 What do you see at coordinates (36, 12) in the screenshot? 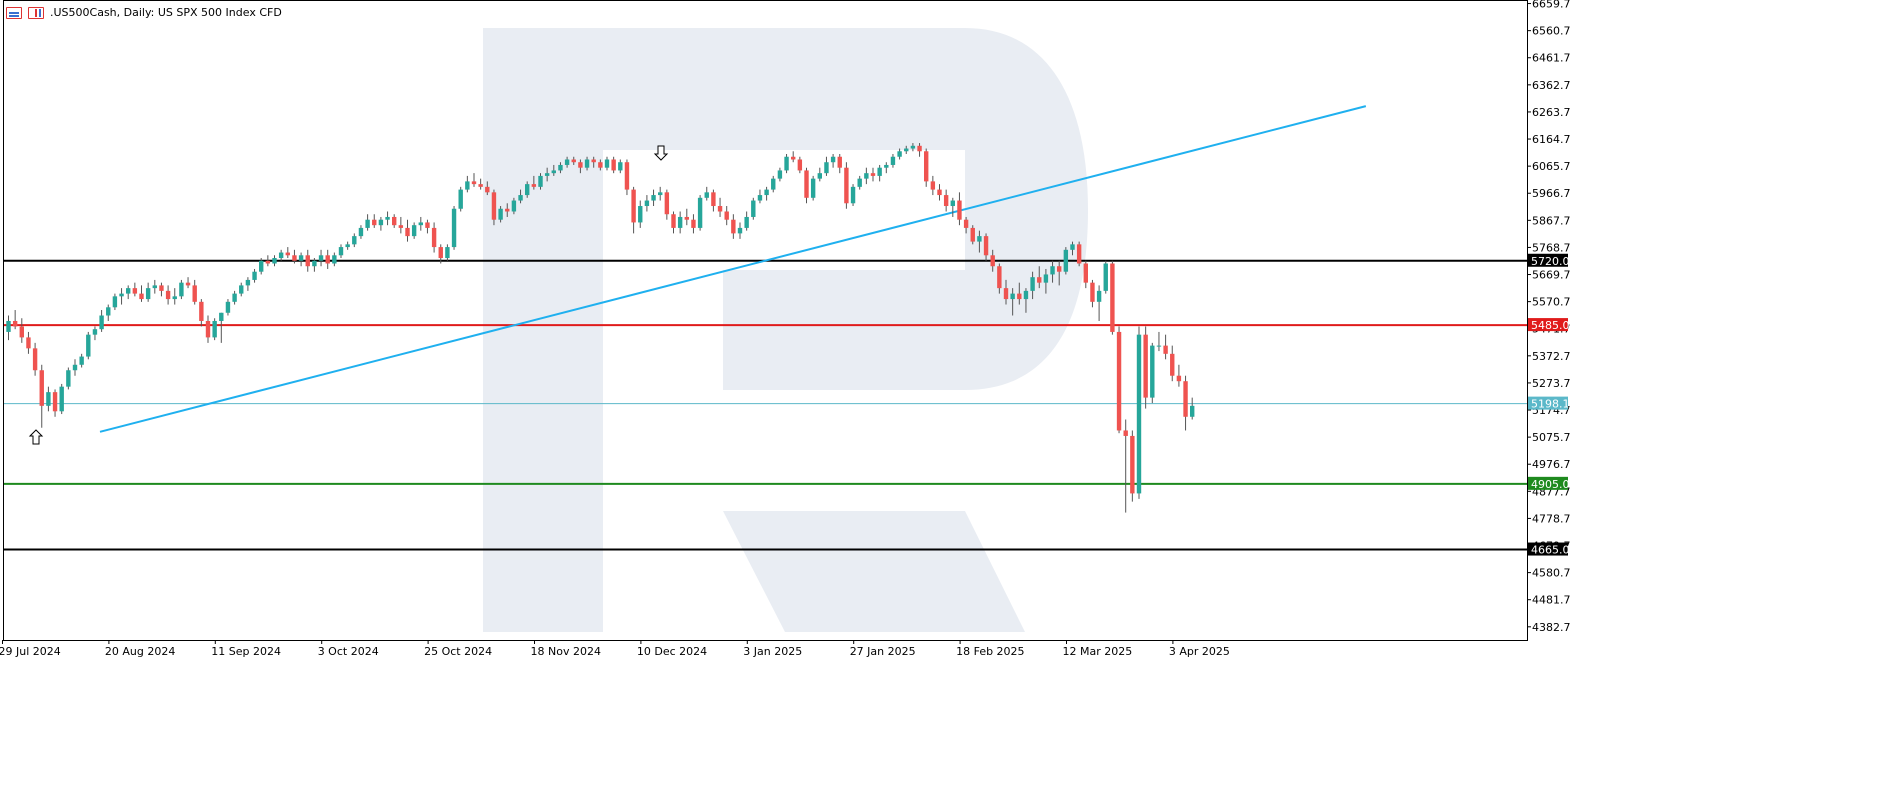
I see `chart-icon` at bounding box center [36, 12].